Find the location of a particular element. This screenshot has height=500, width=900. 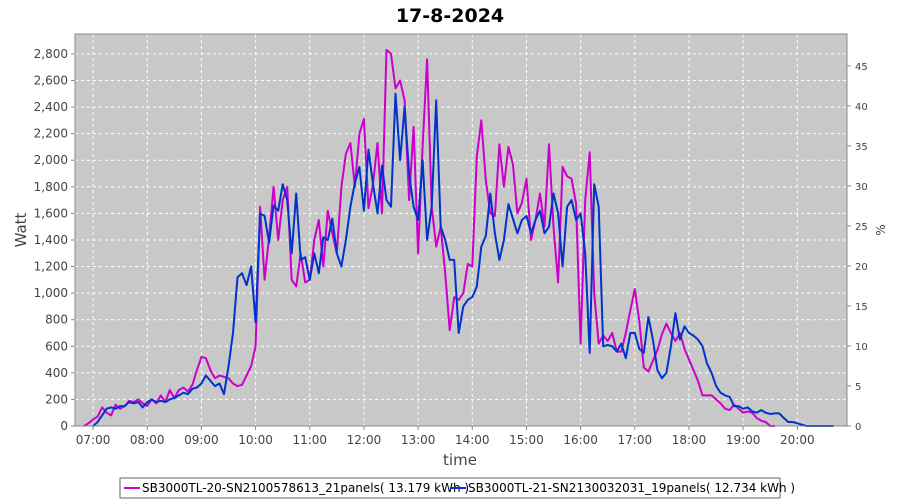

y-tick-label: 1,000 is located at coordinates (51, 293).